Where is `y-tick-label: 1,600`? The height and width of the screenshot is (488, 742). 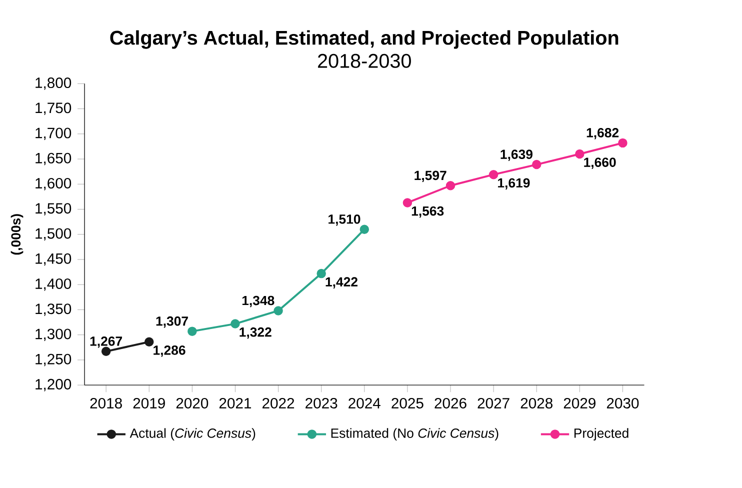 y-tick-label: 1,600 is located at coordinates (54, 184).